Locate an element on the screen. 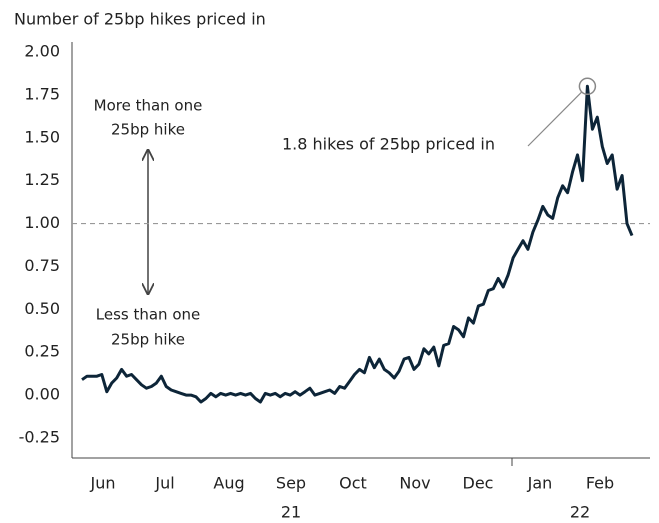 This screenshot has height=523, width=659. annotation: Less than one is located at coordinates (148, 315).